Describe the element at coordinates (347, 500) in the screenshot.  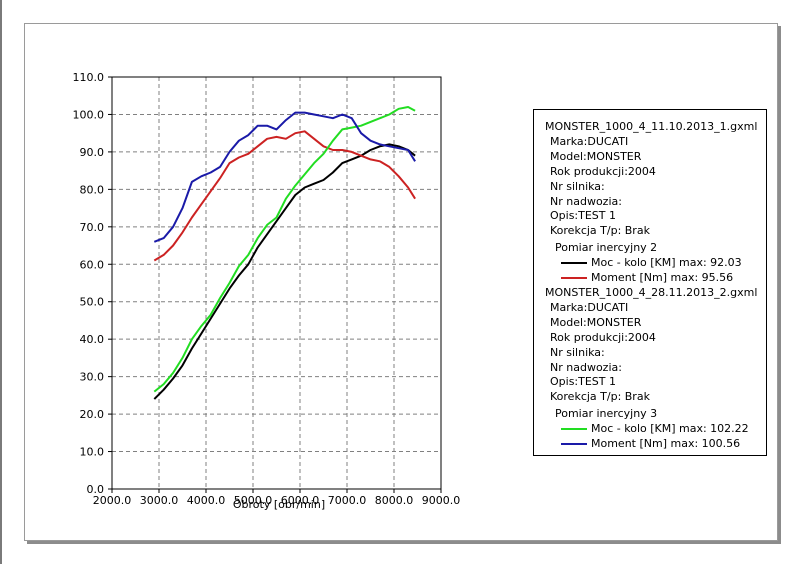
I see `x-tick-label-5: 7000.0` at that location.